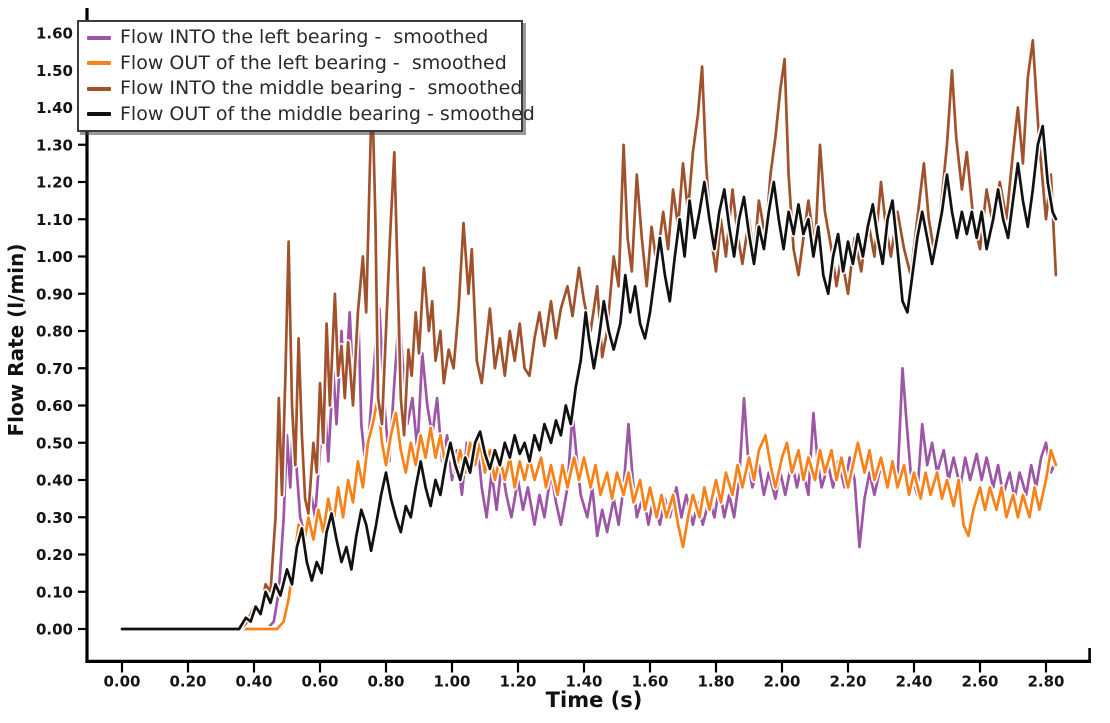 The height and width of the screenshot is (723, 1110). What do you see at coordinates (54, 71) in the screenshot?
I see `y-tick-label: 1.50` at bounding box center [54, 71].